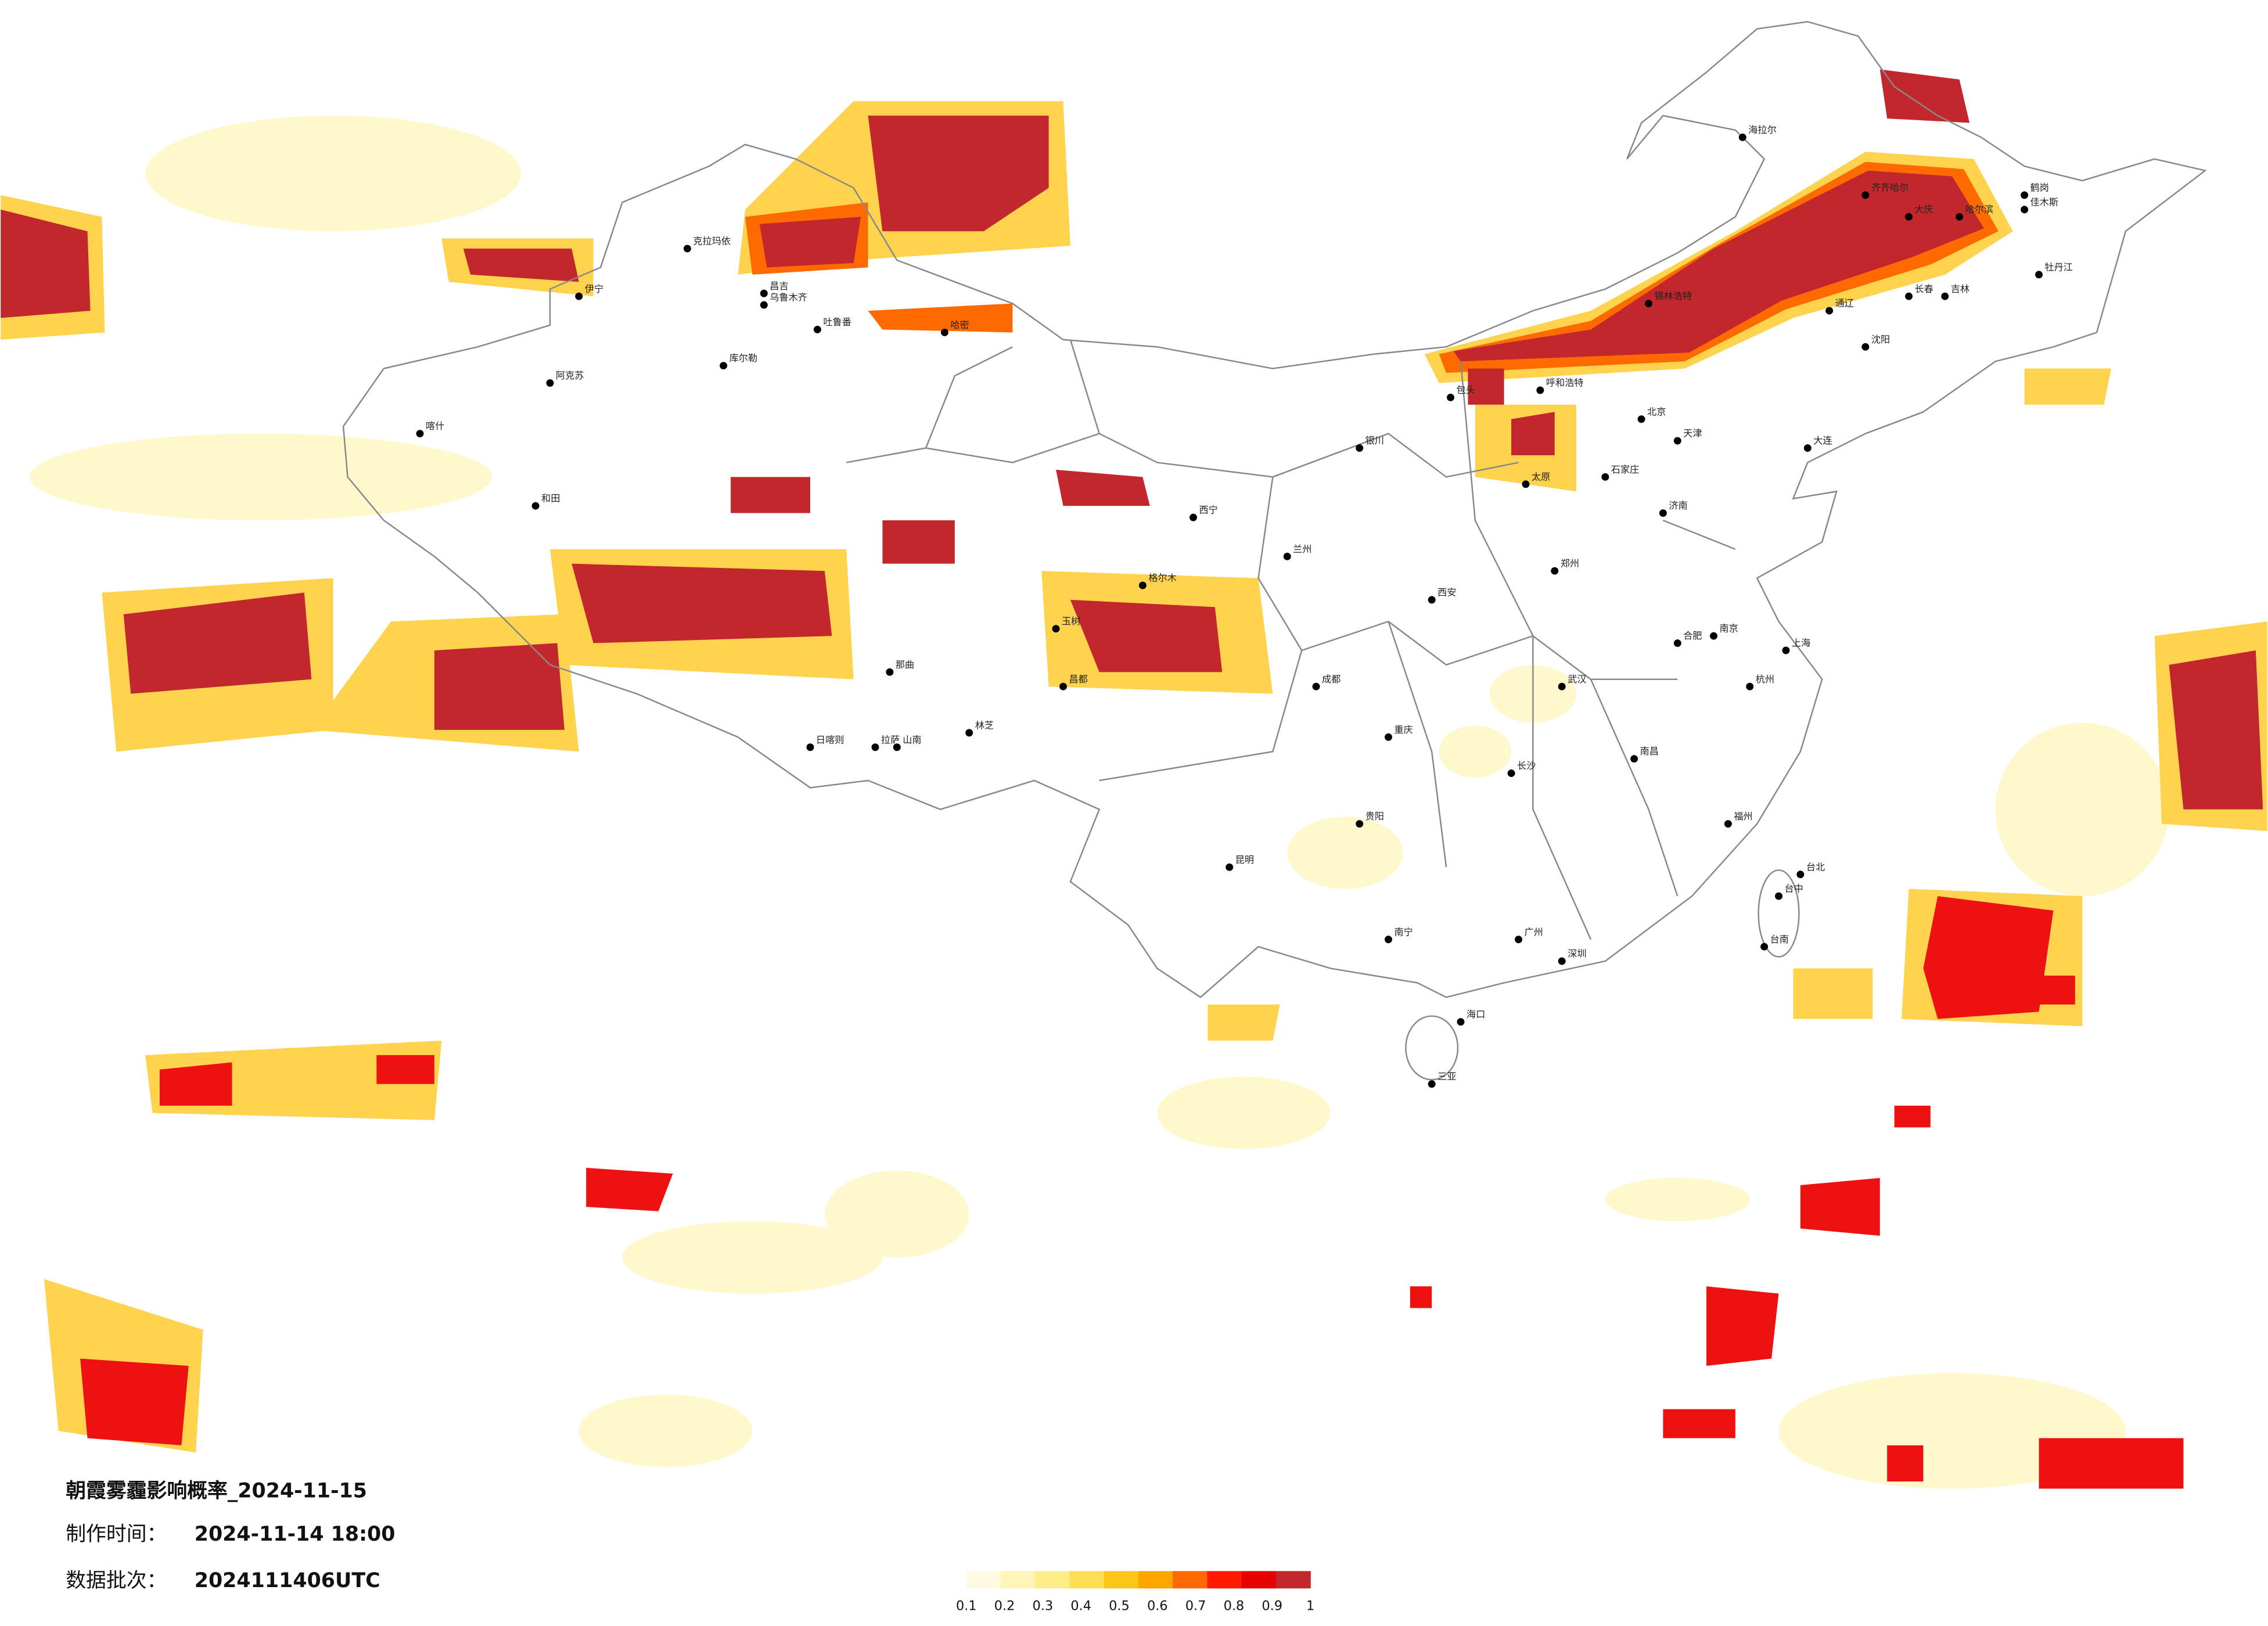 This screenshot has height=1626, width=2268. What do you see at coordinates (1794, 889) in the screenshot?
I see `city-label: 台中` at bounding box center [1794, 889].